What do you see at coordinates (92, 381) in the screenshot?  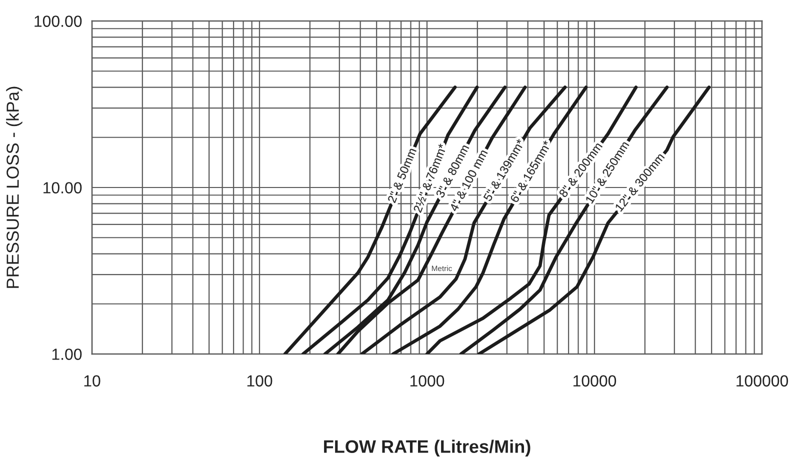 I see `x-tick-label: 10` at bounding box center [92, 381].